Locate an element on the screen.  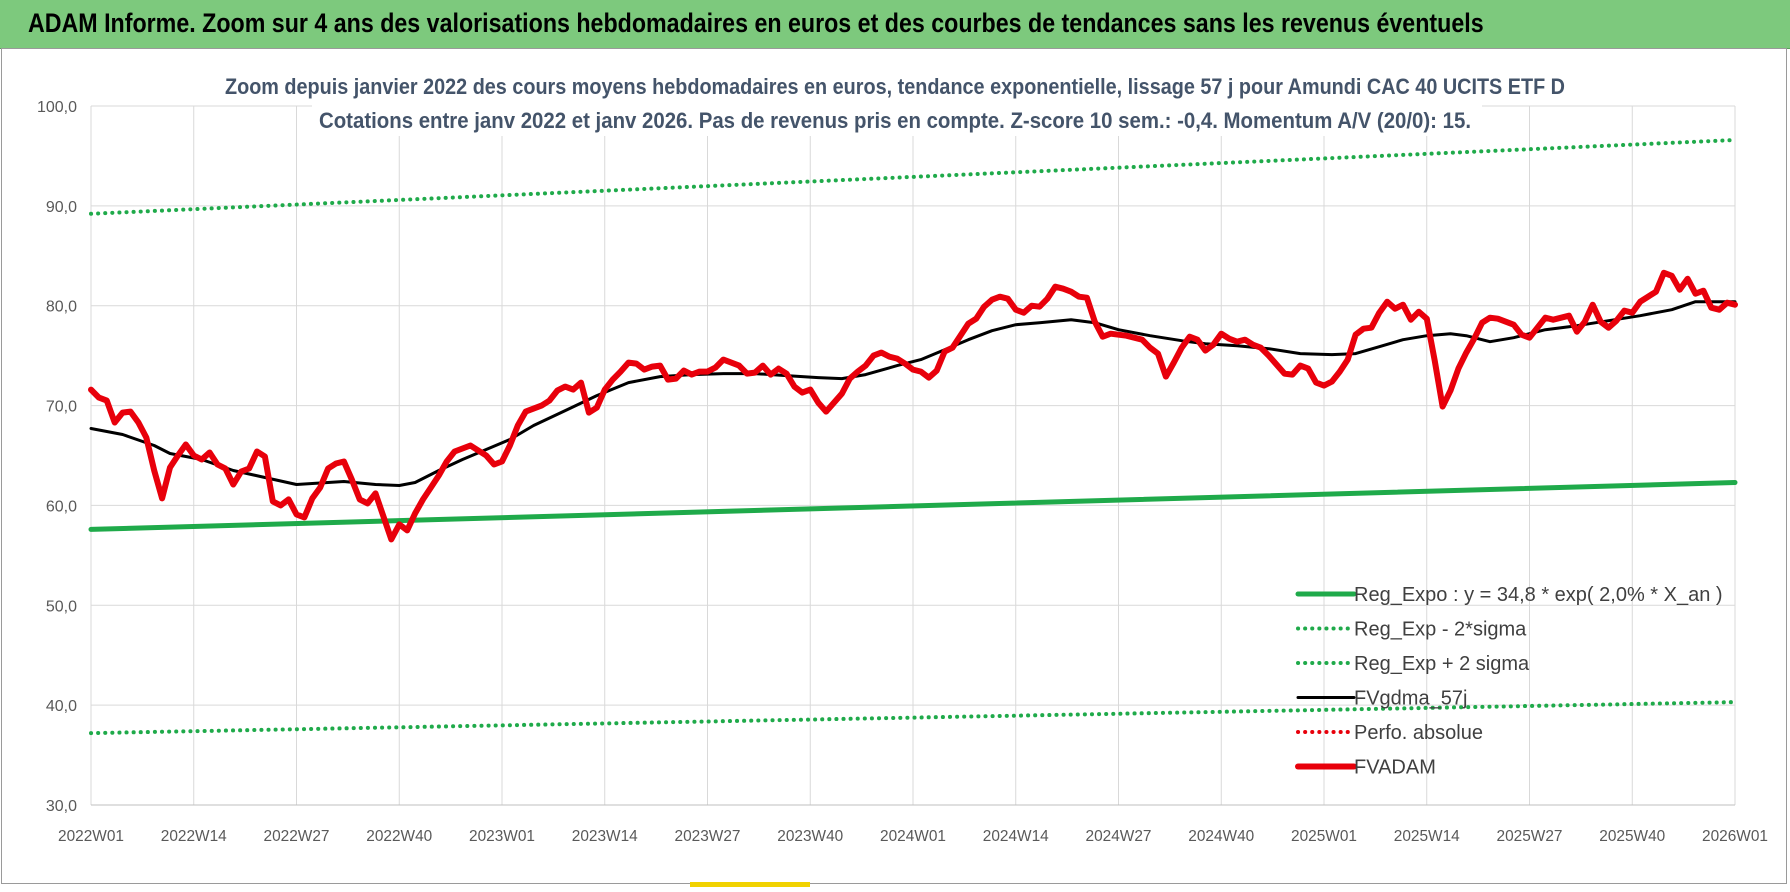
y-tick-label: 90,0 is located at coordinates (61, 207).